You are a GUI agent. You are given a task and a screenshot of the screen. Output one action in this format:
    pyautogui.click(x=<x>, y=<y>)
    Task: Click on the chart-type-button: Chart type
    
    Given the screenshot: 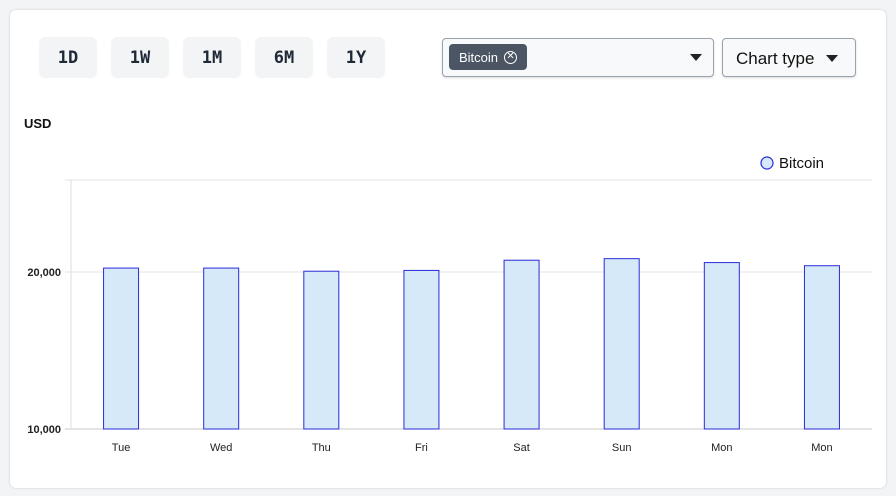 What is the action you would take?
    pyautogui.click(x=789, y=57)
    